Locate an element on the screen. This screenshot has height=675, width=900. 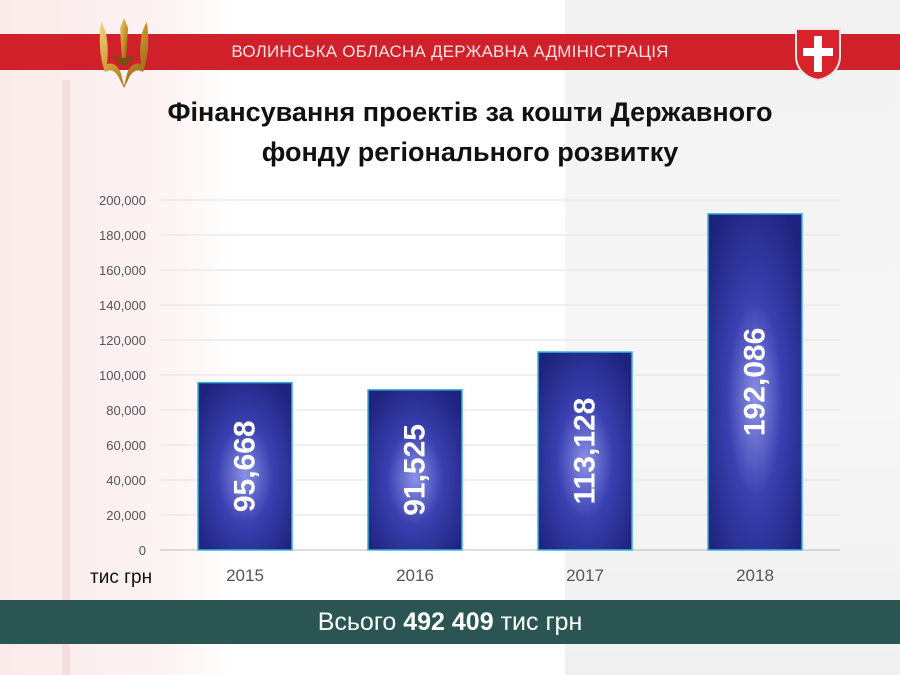
y-tick-label: 100,000 is located at coordinates (122, 375).